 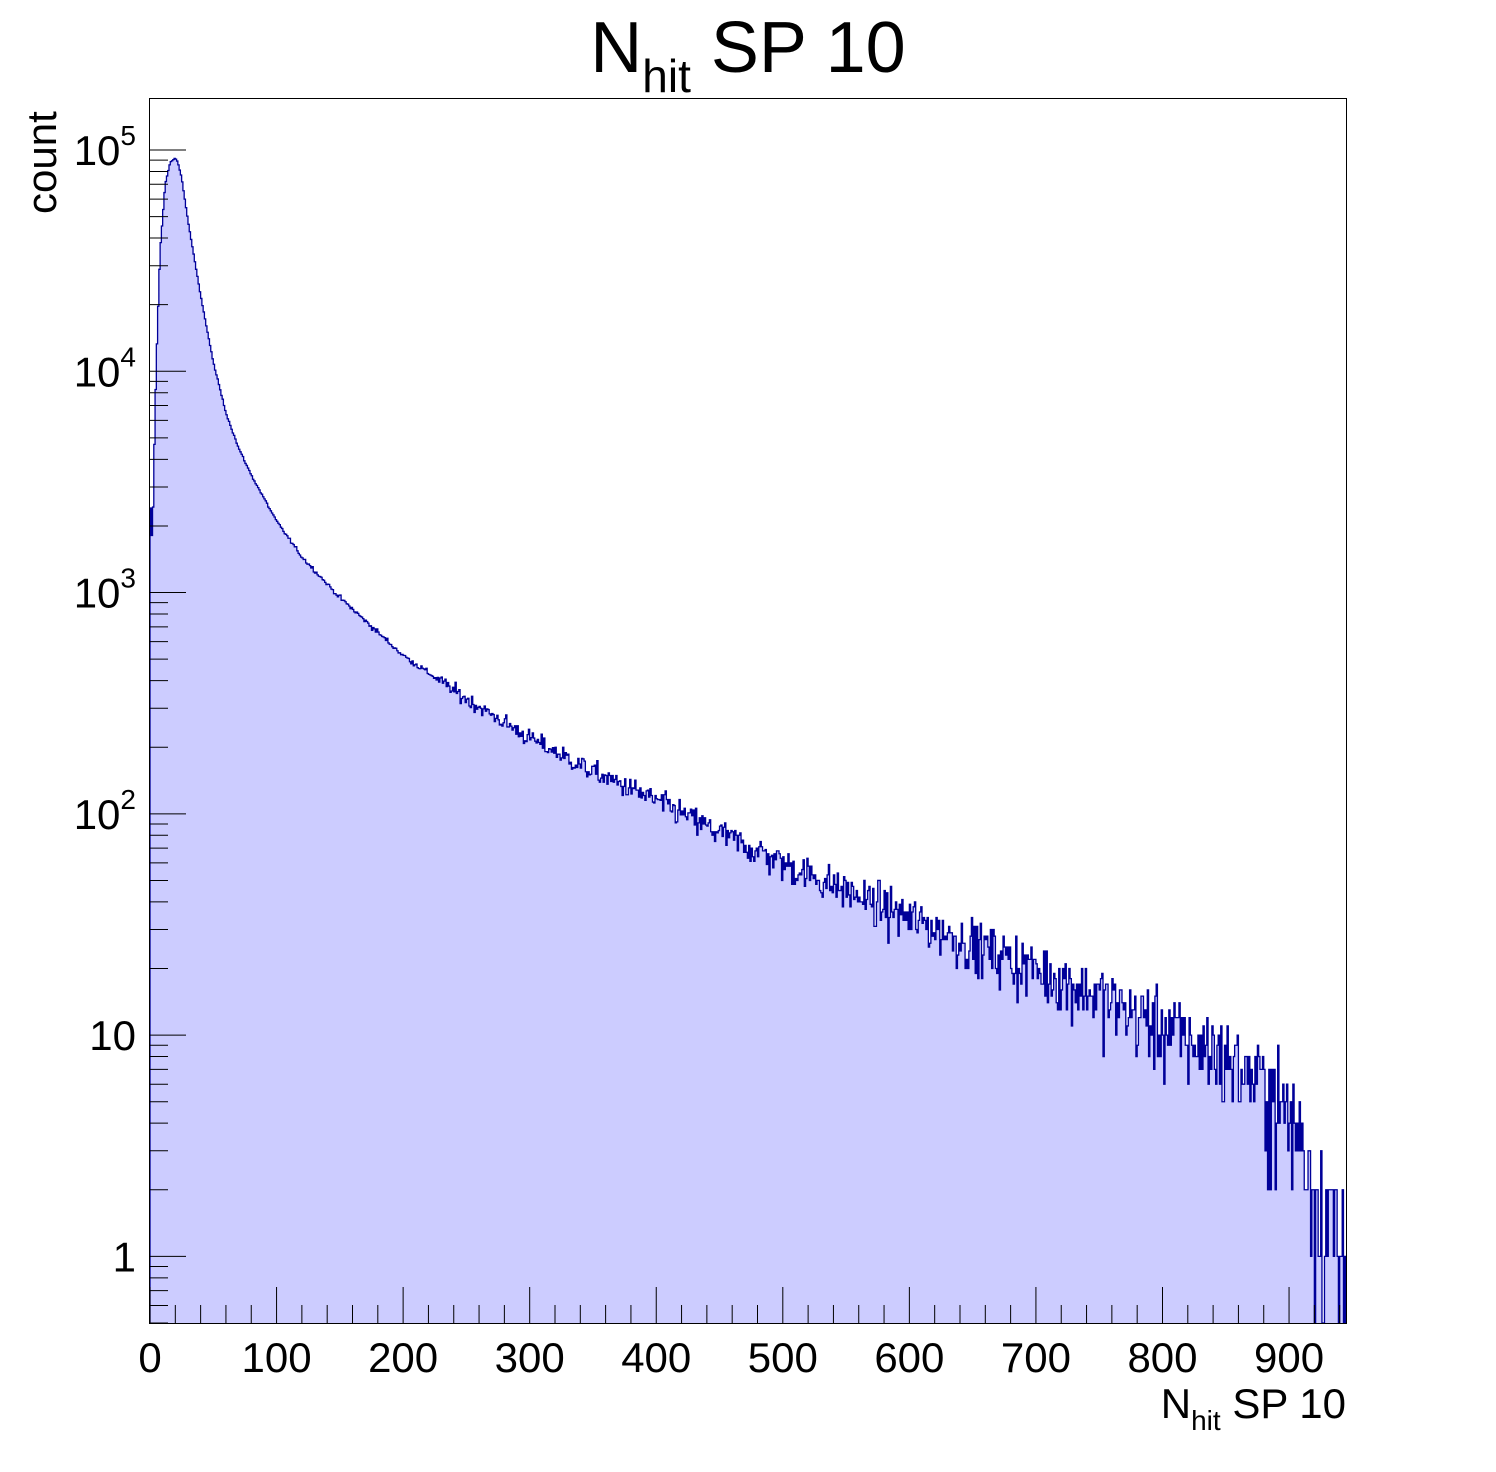 I want to click on y-tick-label: 10, so click(x=112, y=1035).